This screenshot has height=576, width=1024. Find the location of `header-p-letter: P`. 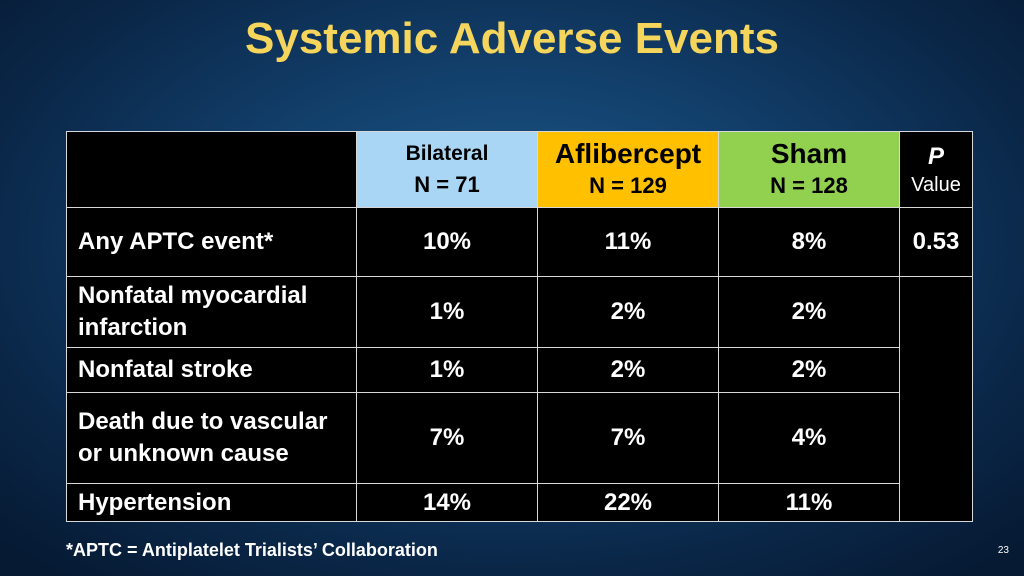

header-p-letter: P is located at coordinates (935, 156).